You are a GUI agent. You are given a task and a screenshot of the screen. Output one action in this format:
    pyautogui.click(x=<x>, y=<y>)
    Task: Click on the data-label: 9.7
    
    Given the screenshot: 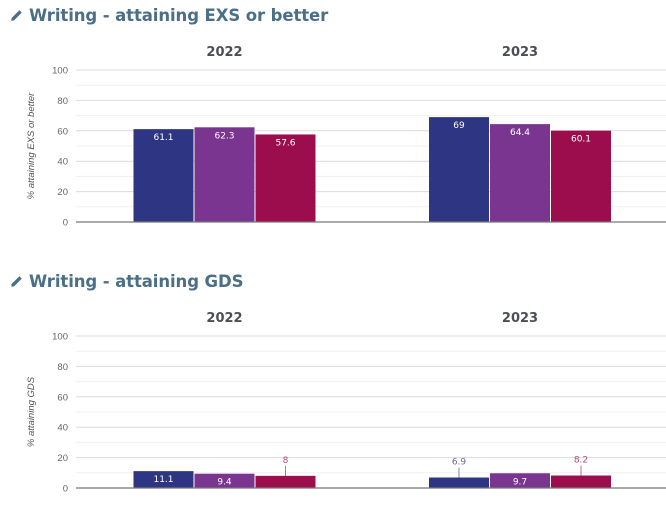 What is the action you would take?
    pyautogui.click(x=520, y=482)
    